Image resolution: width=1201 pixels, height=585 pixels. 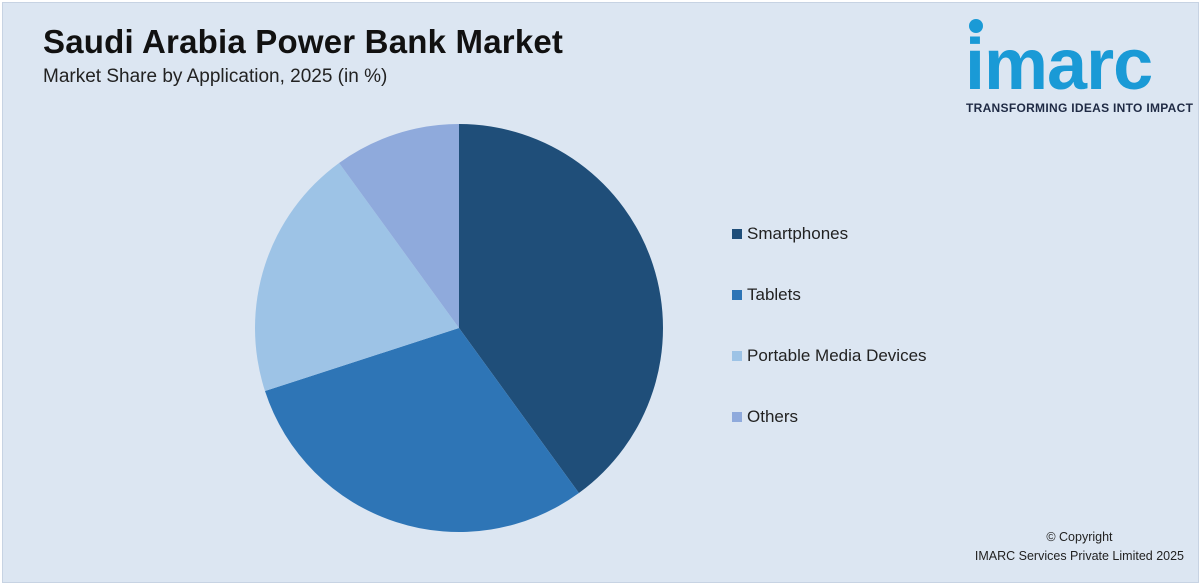 I want to click on page-title: Saudi Arabia Power Bank Market, so click(x=303, y=41).